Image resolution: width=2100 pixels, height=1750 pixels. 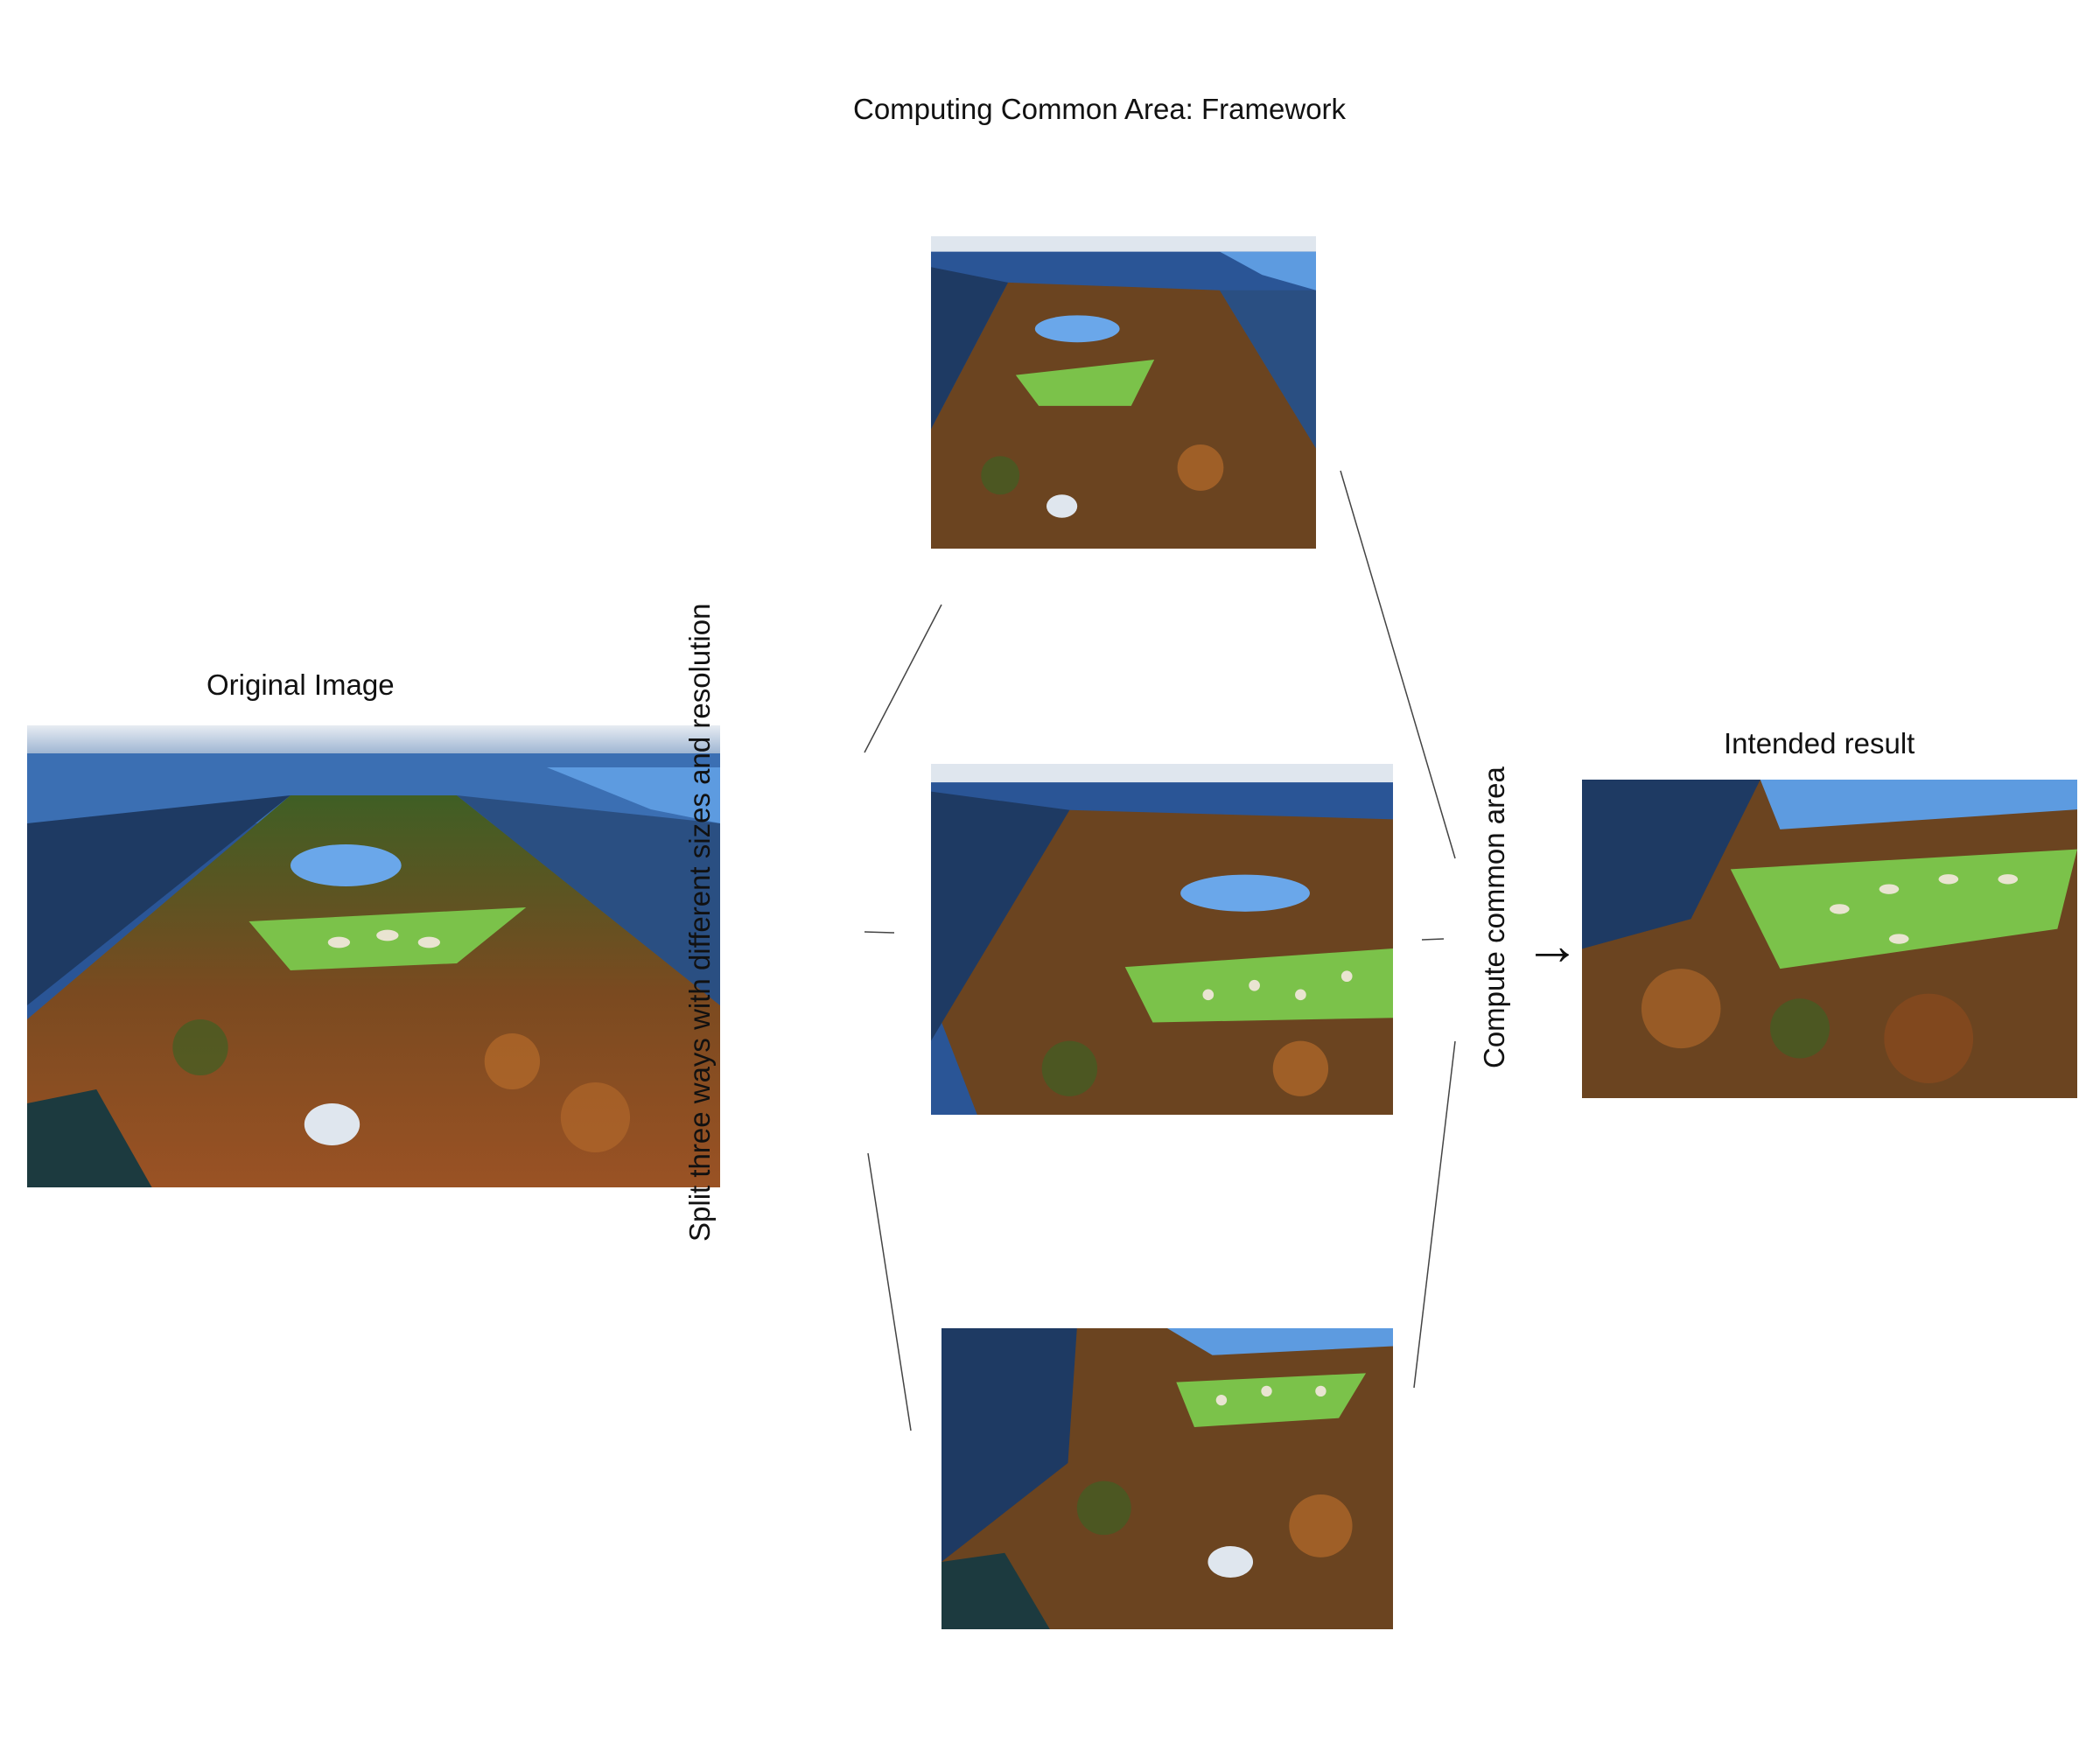 What do you see at coordinates (1819, 743) in the screenshot?
I see `result-label: Intended result` at bounding box center [1819, 743].